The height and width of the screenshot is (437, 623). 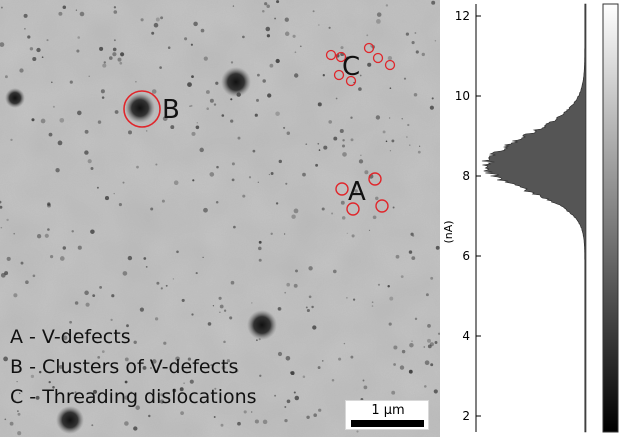 I want to click on marker-a-label: A, so click(x=357, y=192).